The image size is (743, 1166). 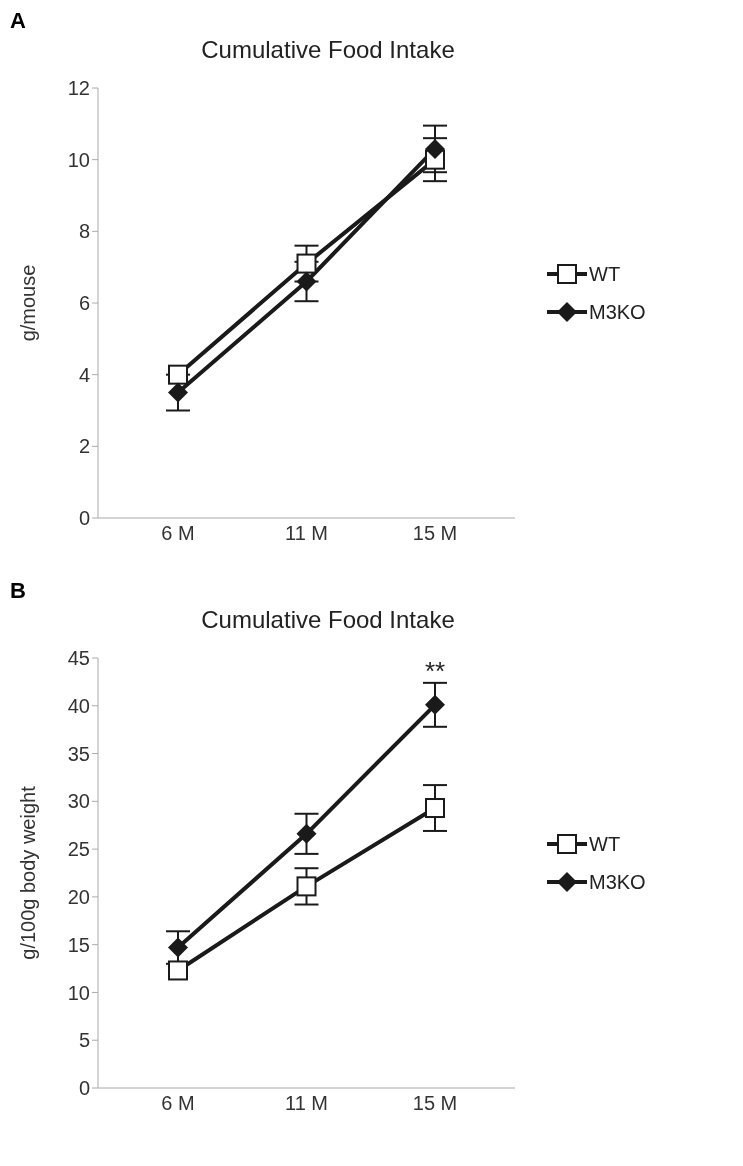 I want to click on text: B, so click(x=18, y=591).